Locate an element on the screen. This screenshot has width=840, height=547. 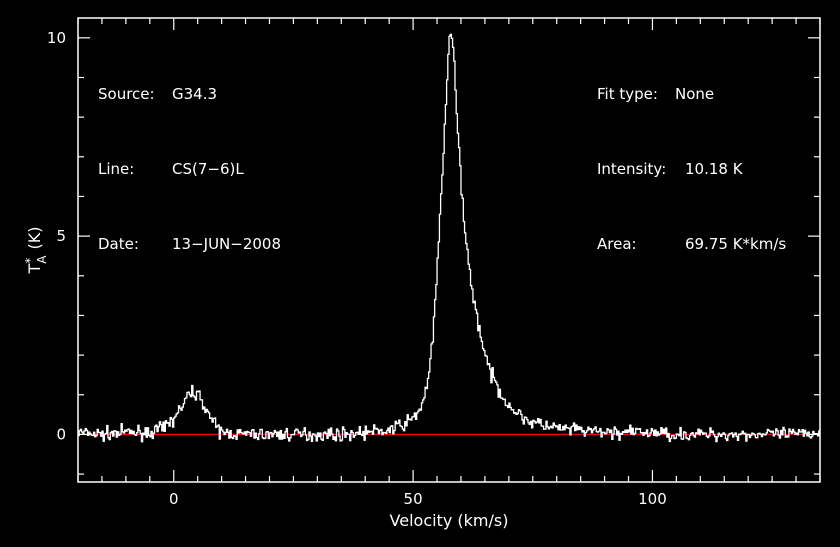
source-label: Source: is located at coordinates (126, 94).